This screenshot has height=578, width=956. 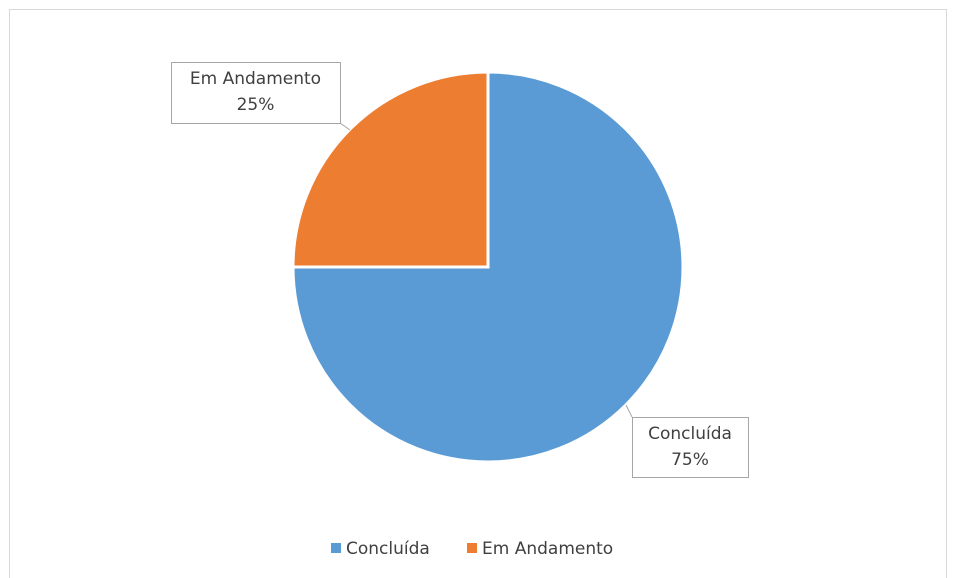 What do you see at coordinates (256, 105) in the screenshot?
I see `data-label-value: 25%` at bounding box center [256, 105].